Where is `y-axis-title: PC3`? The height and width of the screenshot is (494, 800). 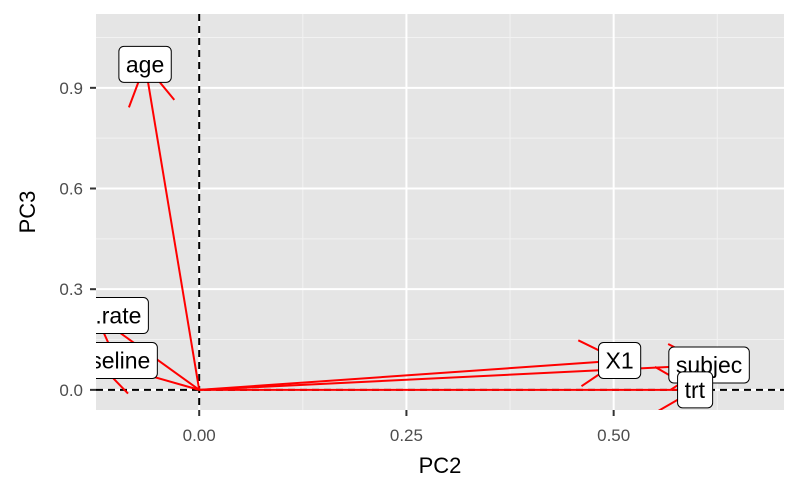
y-axis-title: PC3 is located at coordinates (27, 212).